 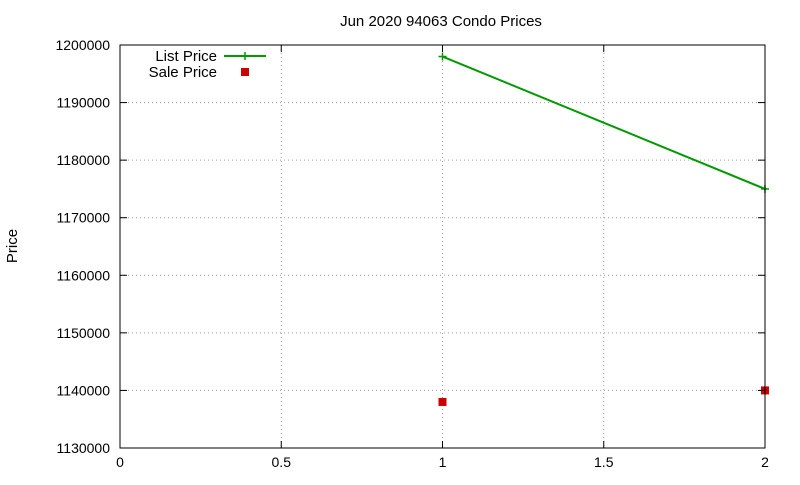 I want to click on list-price-point, so click(x=442, y=56).